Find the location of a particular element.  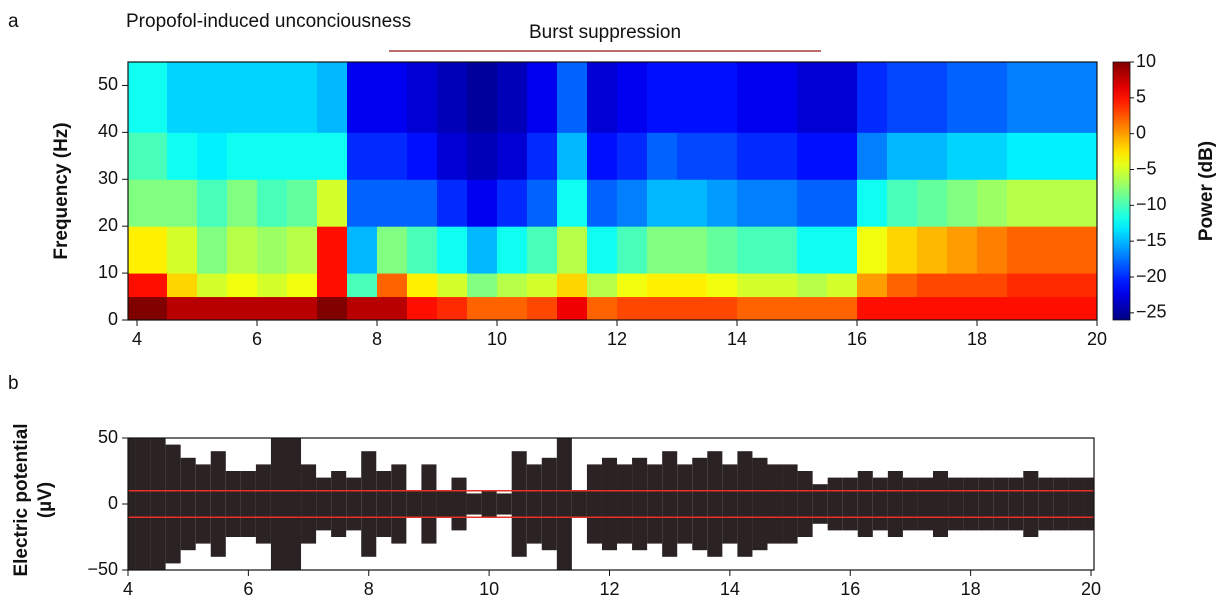

colorbar-tick-label: 0 is located at coordinates (1141, 132).